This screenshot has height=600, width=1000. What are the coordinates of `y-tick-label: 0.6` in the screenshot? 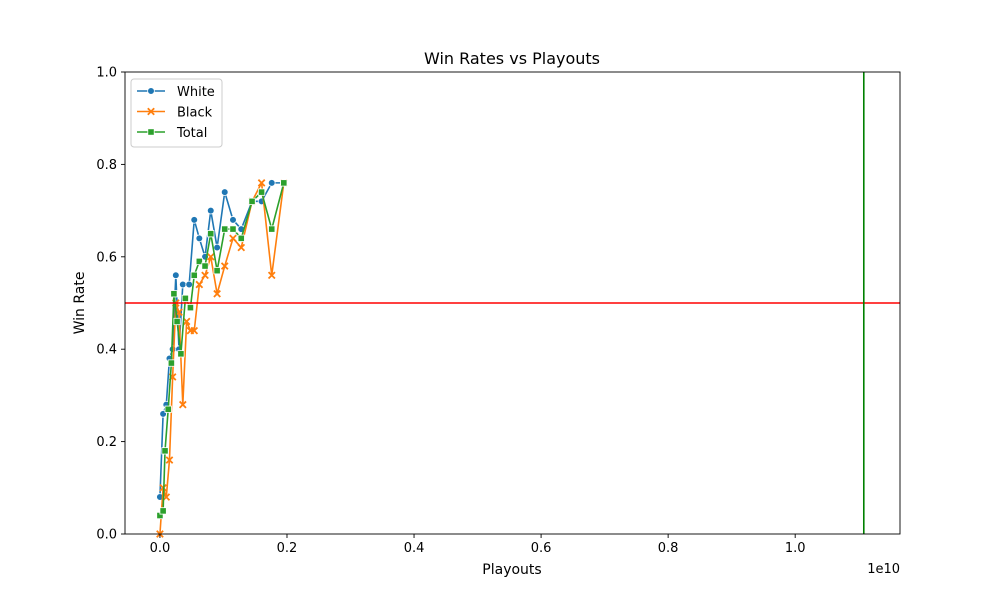 It's located at (106, 257).